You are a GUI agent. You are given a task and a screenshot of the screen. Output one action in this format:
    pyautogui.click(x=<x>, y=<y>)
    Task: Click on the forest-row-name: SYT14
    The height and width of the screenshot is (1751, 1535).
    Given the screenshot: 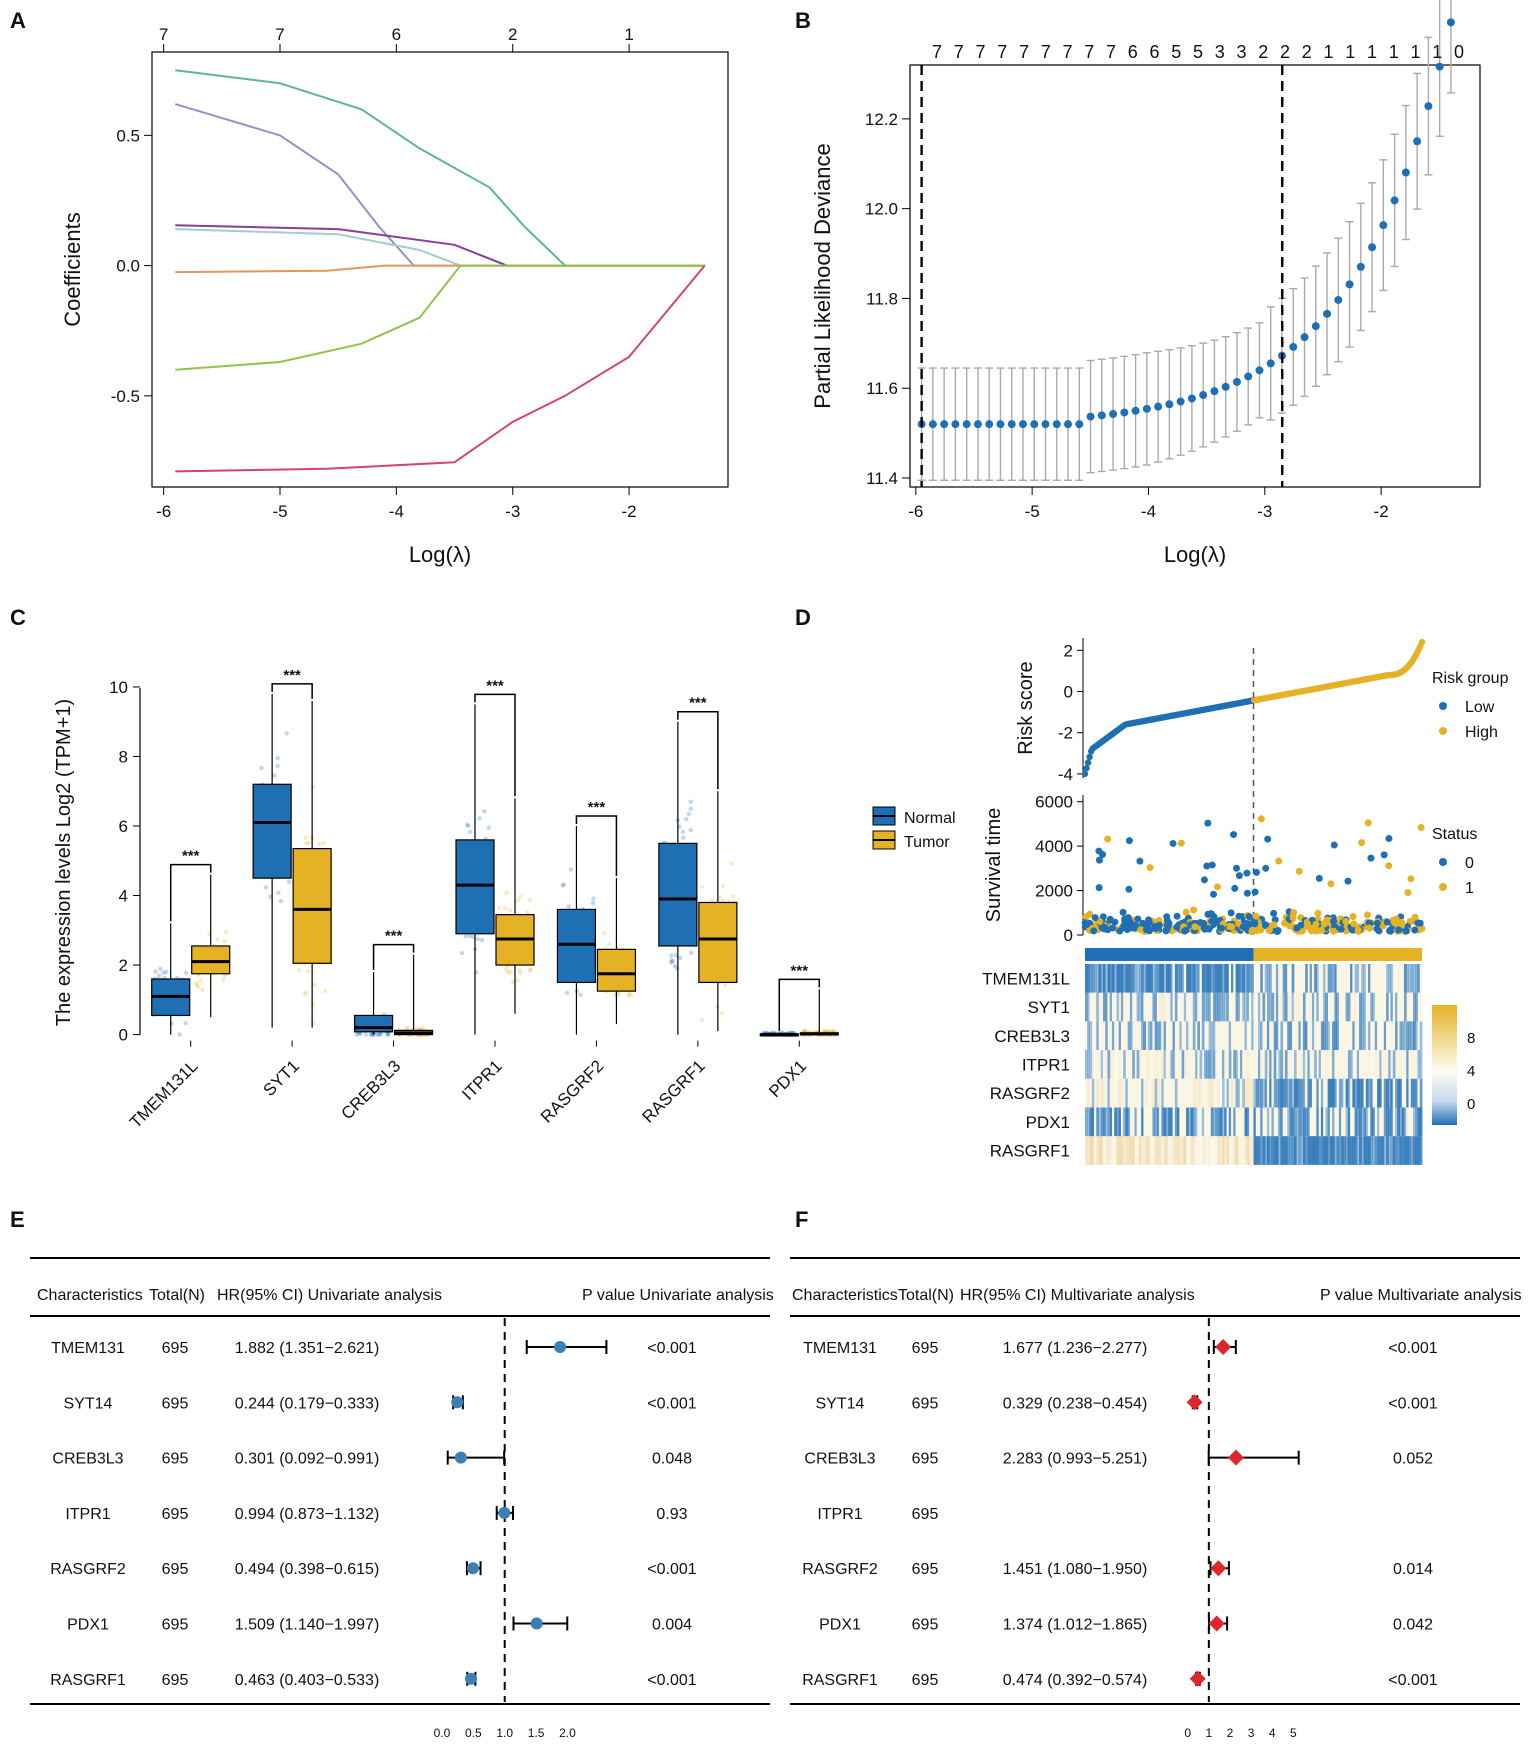 What is the action you would take?
    pyautogui.click(x=840, y=1403)
    